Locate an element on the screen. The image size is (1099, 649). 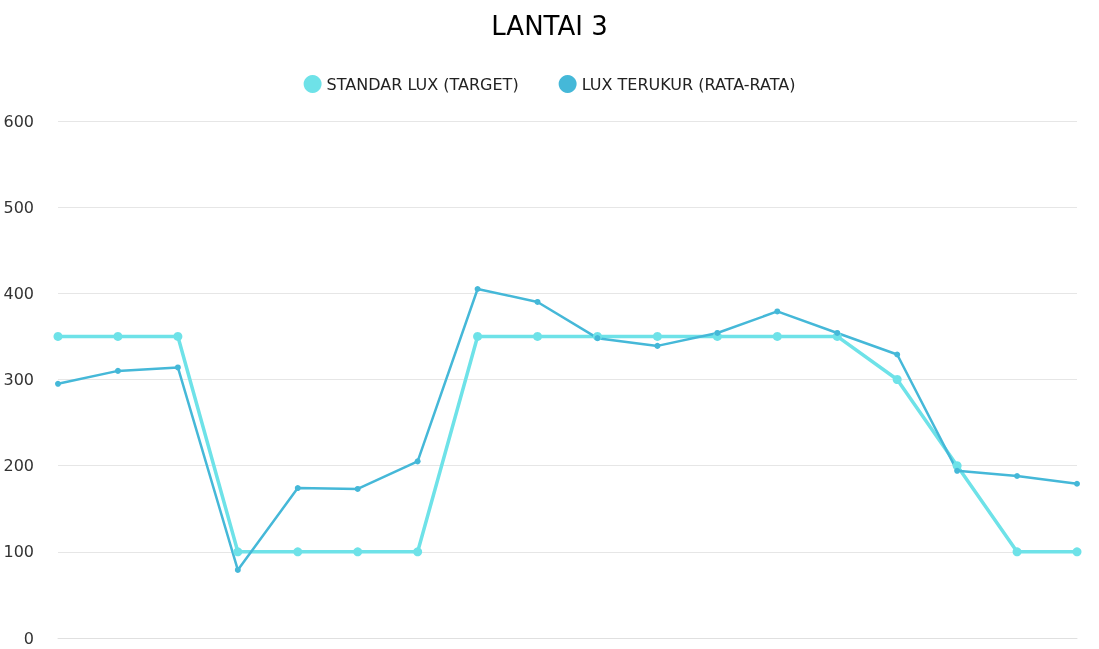
y-tick-label: 0 is located at coordinates (28, 638).